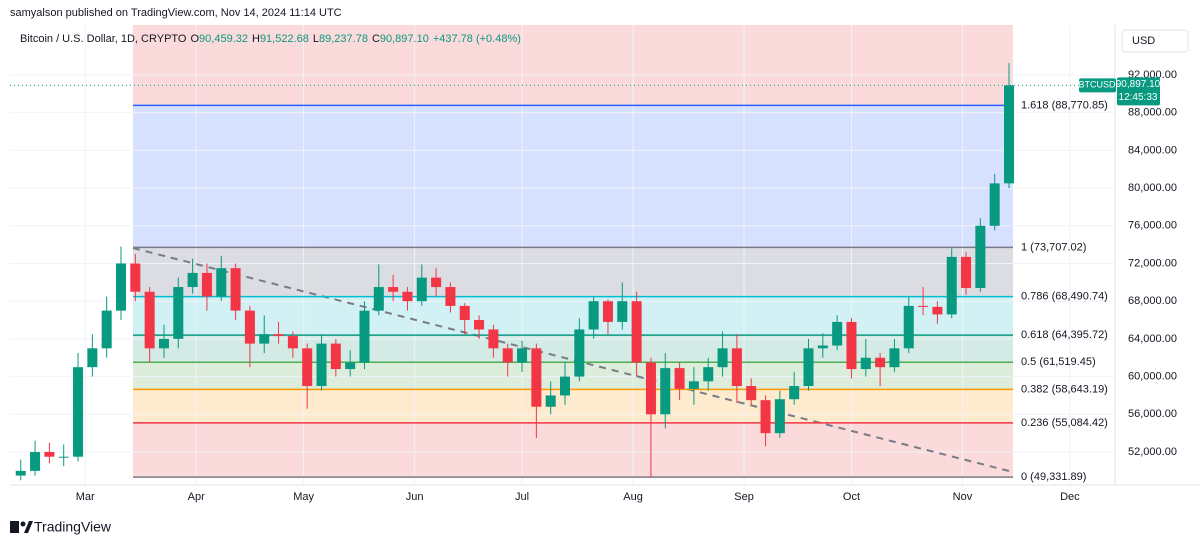 This screenshot has height=549, width=1200. Describe the element at coordinates (376, 39) in the screenshot. I see `ohlc-key: C` at that location.